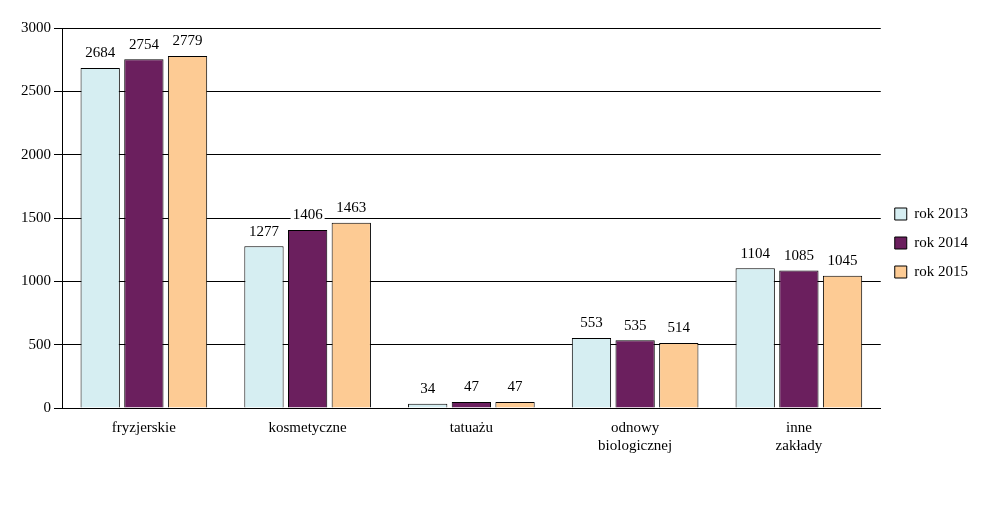 The width and height of the screenshot is (1004, 507). What do you see at coordinates (144, 43) in the screenshot?
I see `data-label: 2754` at bounding box center [144, 43].